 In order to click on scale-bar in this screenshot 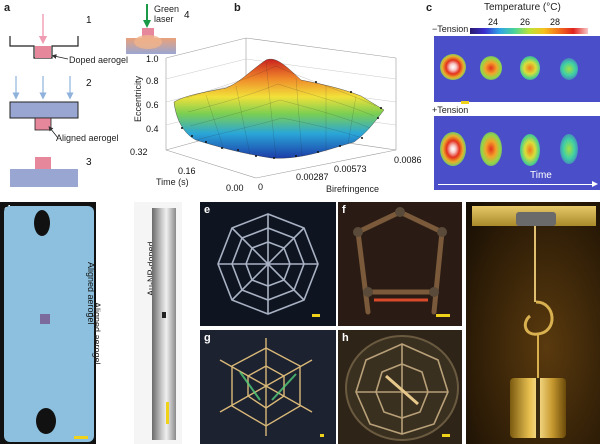, I will do `click(465, 102)`.